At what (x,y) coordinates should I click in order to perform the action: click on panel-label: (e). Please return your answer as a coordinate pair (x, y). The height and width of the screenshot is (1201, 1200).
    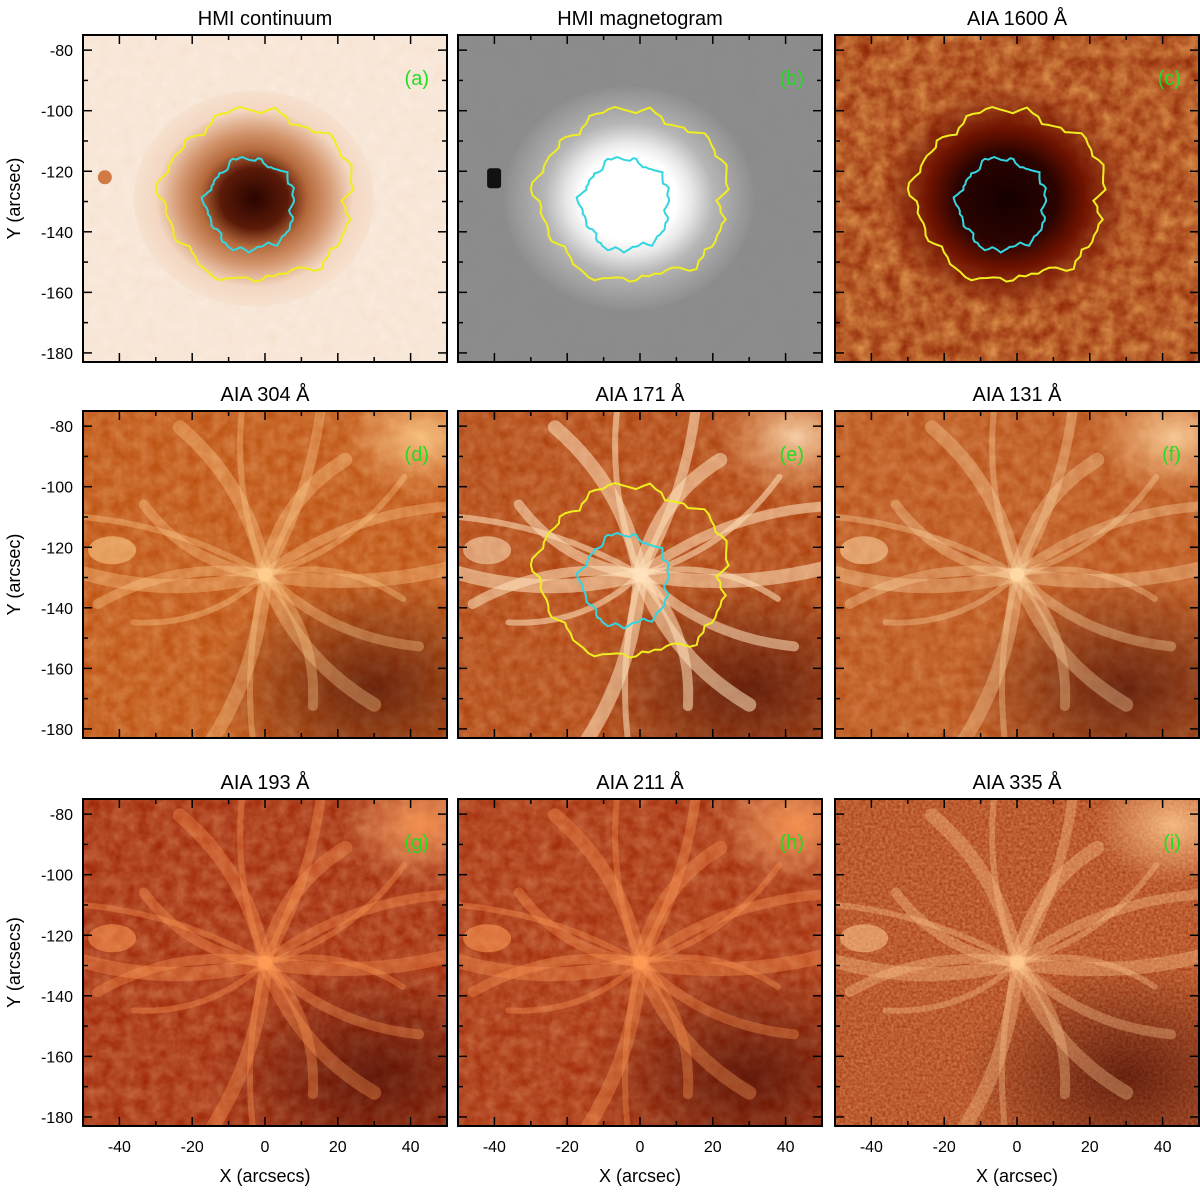
    Looking at the image, I should click on (792, 455).